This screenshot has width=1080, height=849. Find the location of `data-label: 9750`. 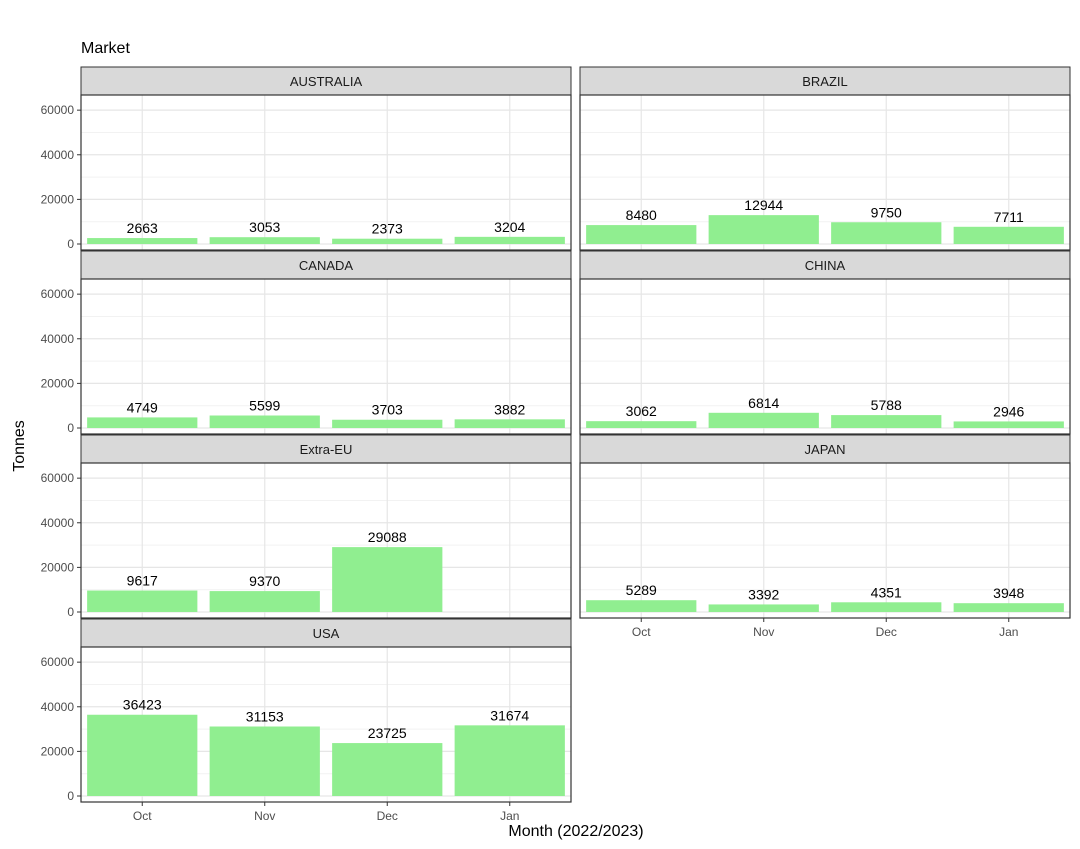

data-label: 9750 is located at coordinates (886, 212).